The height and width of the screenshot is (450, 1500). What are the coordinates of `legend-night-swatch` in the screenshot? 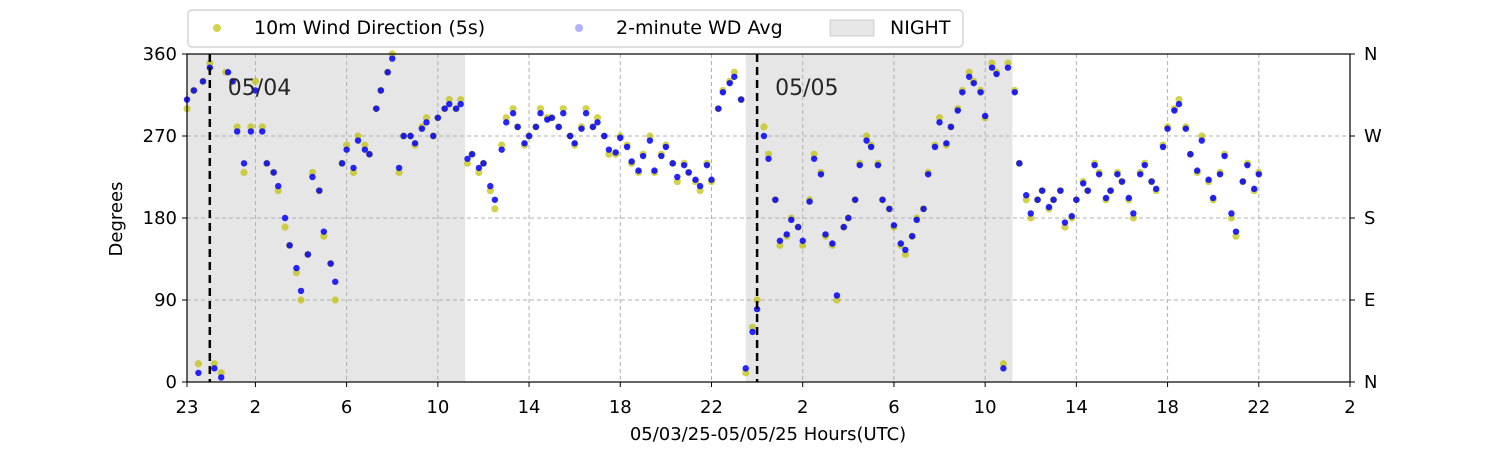 It's located at (852, 28).